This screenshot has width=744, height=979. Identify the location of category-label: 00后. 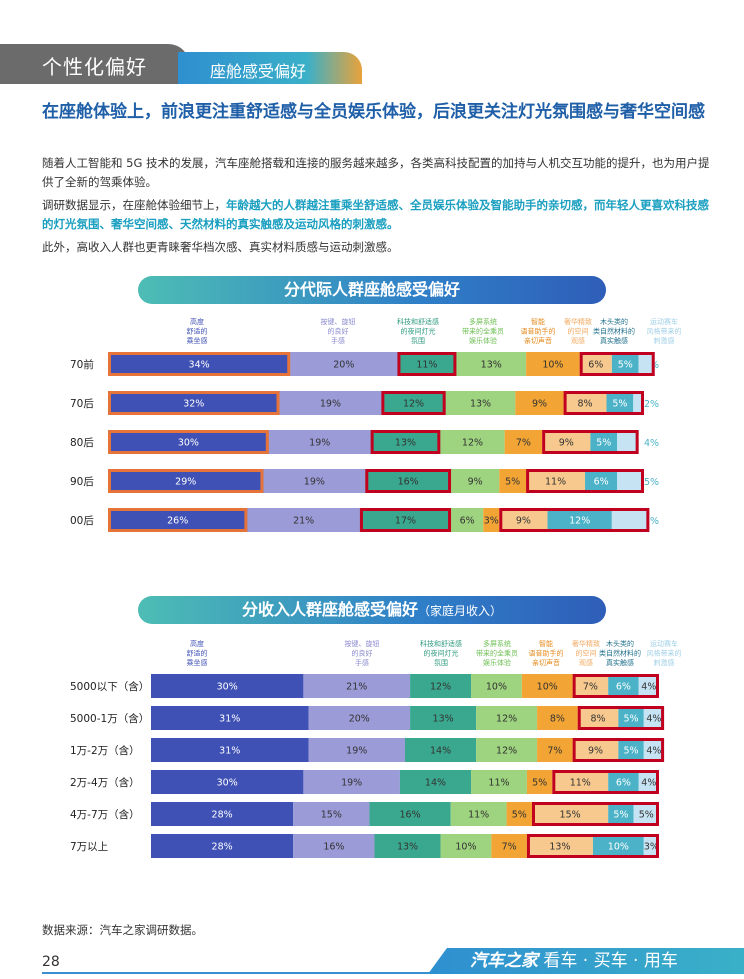
(82, 521).